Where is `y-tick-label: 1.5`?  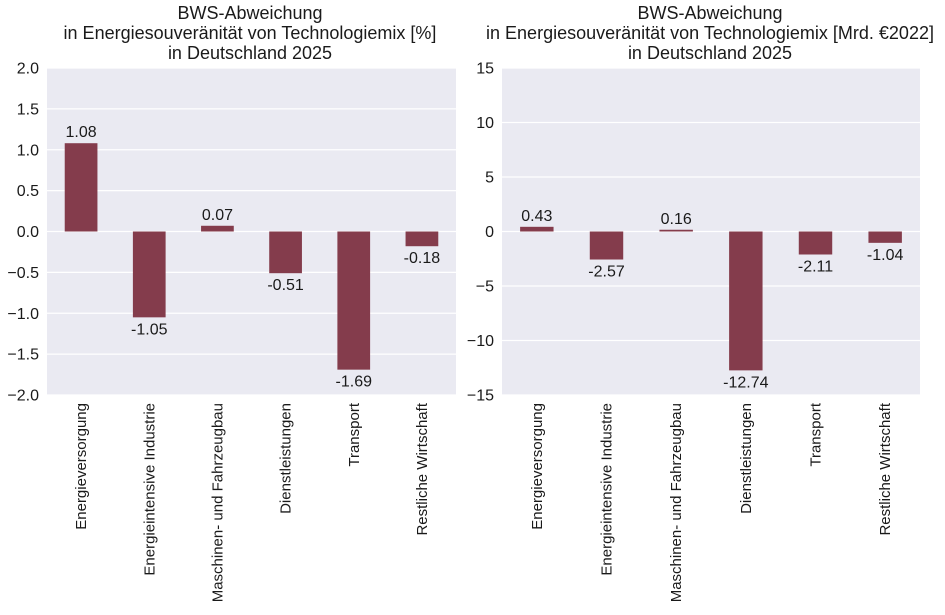
y-tick-label: 1.5 is located at coordinates (28, 109).